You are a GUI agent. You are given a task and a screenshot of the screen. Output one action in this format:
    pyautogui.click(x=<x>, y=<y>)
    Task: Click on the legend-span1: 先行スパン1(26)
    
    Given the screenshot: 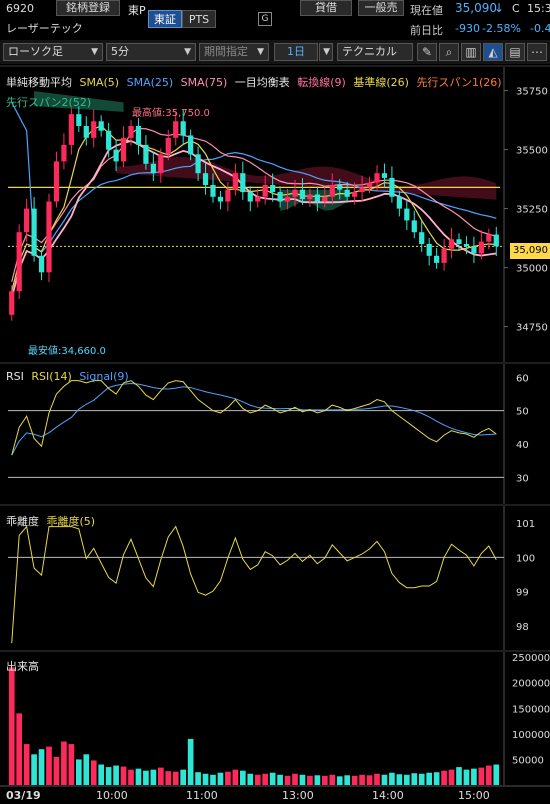 What is the action you would take?
    pyautogui.click(x=459, y=82)
    